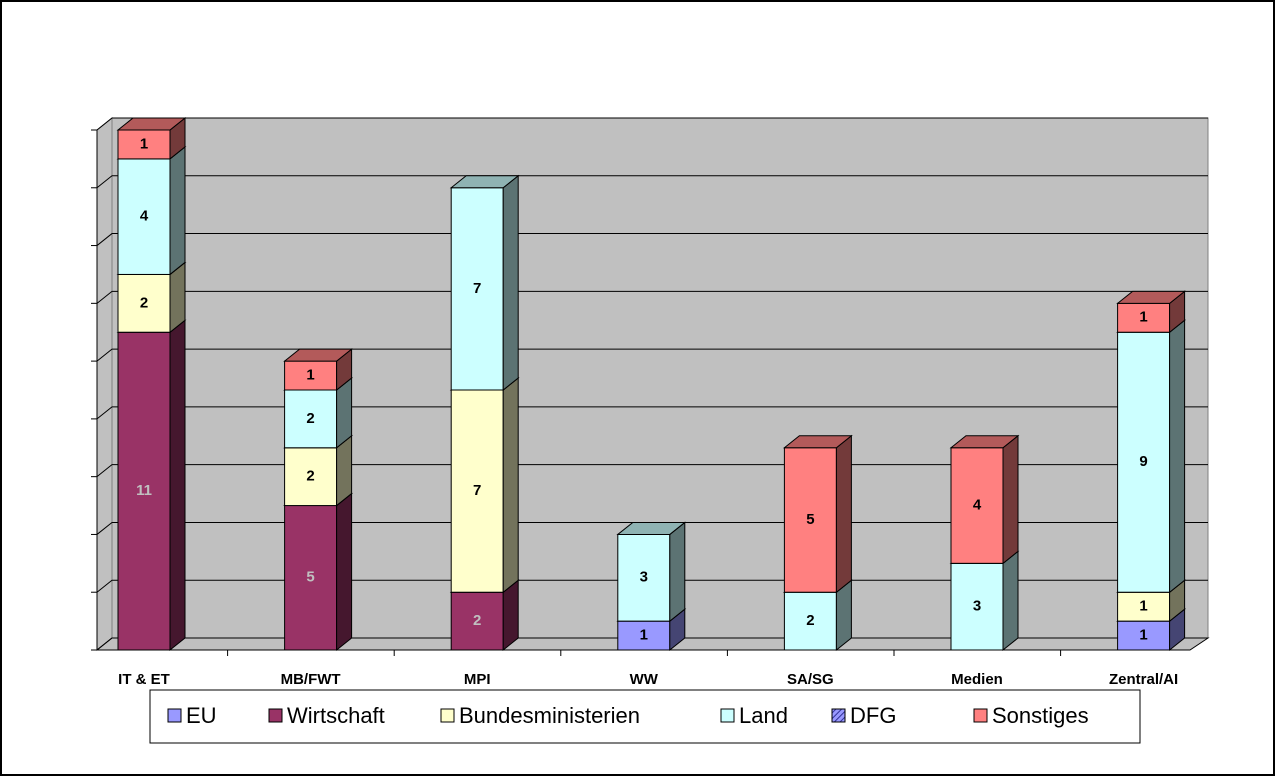 This screenshot has width=1276, height=782. I want to click on legend-label: Land, so click(763, 715).